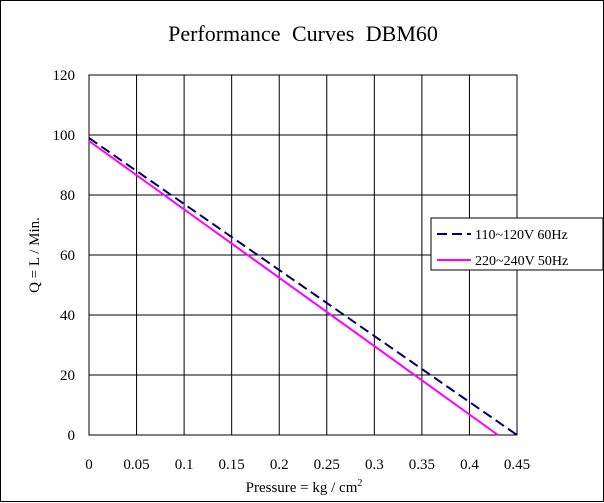 This screenshot has height=503, width=604. I want to click on x-tick-label: 0.15, so click(232, 465).